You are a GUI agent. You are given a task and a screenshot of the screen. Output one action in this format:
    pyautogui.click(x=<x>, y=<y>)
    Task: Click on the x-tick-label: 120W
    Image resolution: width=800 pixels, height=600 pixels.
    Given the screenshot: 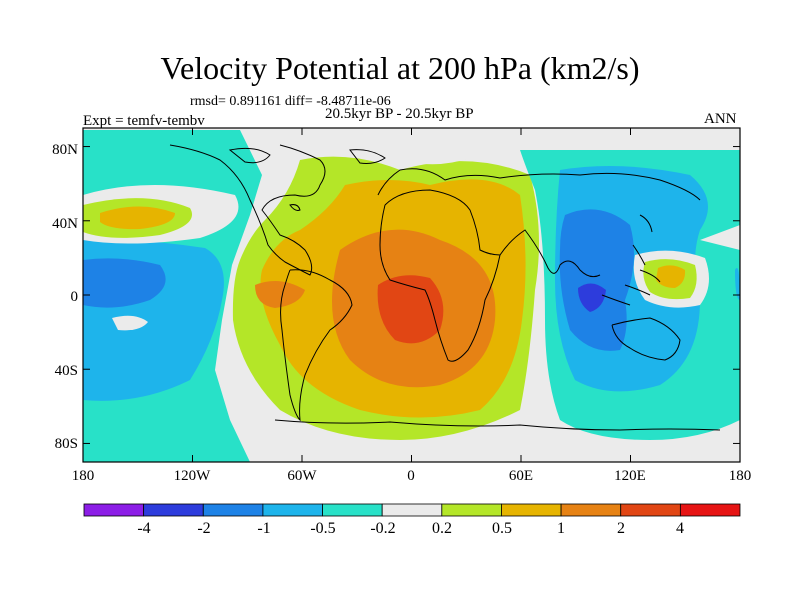 What is the action you would take?
    pyautogui.click(x=192, y=476)
    